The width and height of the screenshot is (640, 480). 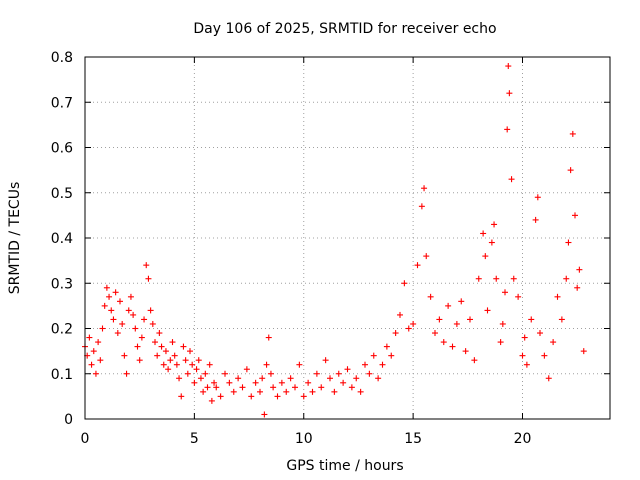 What do you see at coordinates (62, 375) in the screenshot?
I see `y-tick-label: 0.1` at bounding box center [62, 375].